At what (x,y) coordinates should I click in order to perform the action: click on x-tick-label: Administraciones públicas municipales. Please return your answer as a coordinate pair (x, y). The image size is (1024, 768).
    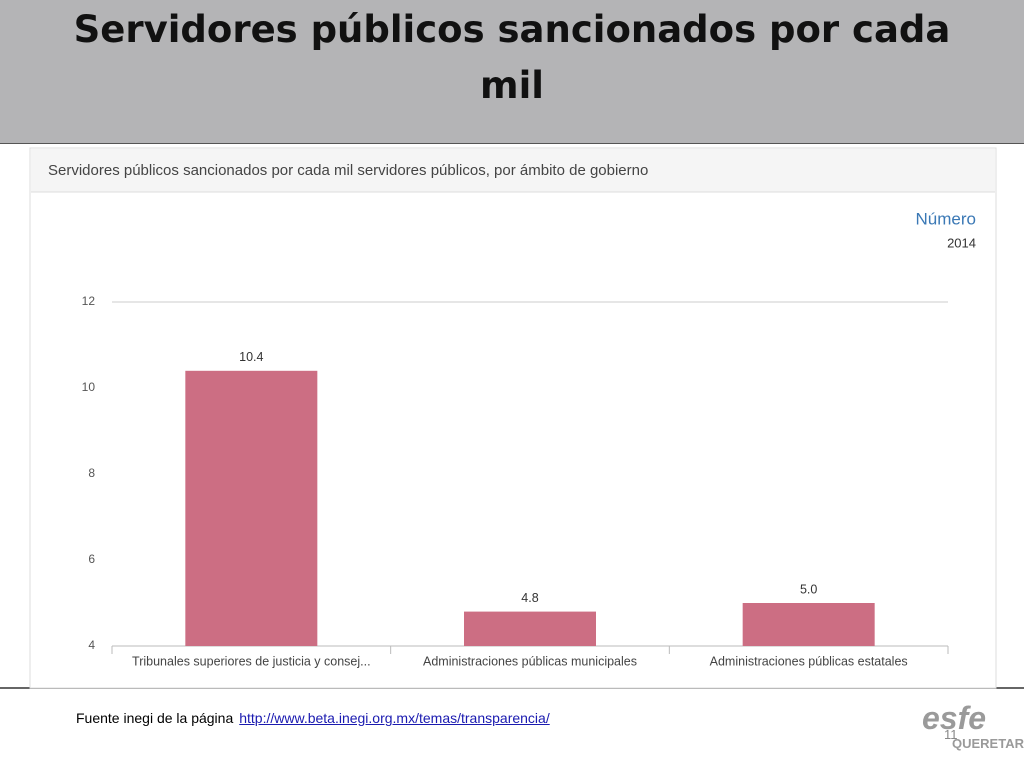
    Looking at the image, I should click on (530, 661).